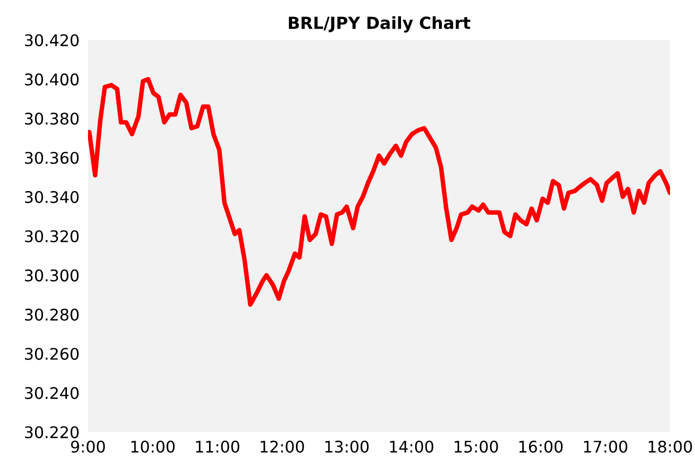  What do you see at coordinates (153, 446) in the screenshot?
I see `x-tick-label: 10:00` at bounding box center [153, 446].